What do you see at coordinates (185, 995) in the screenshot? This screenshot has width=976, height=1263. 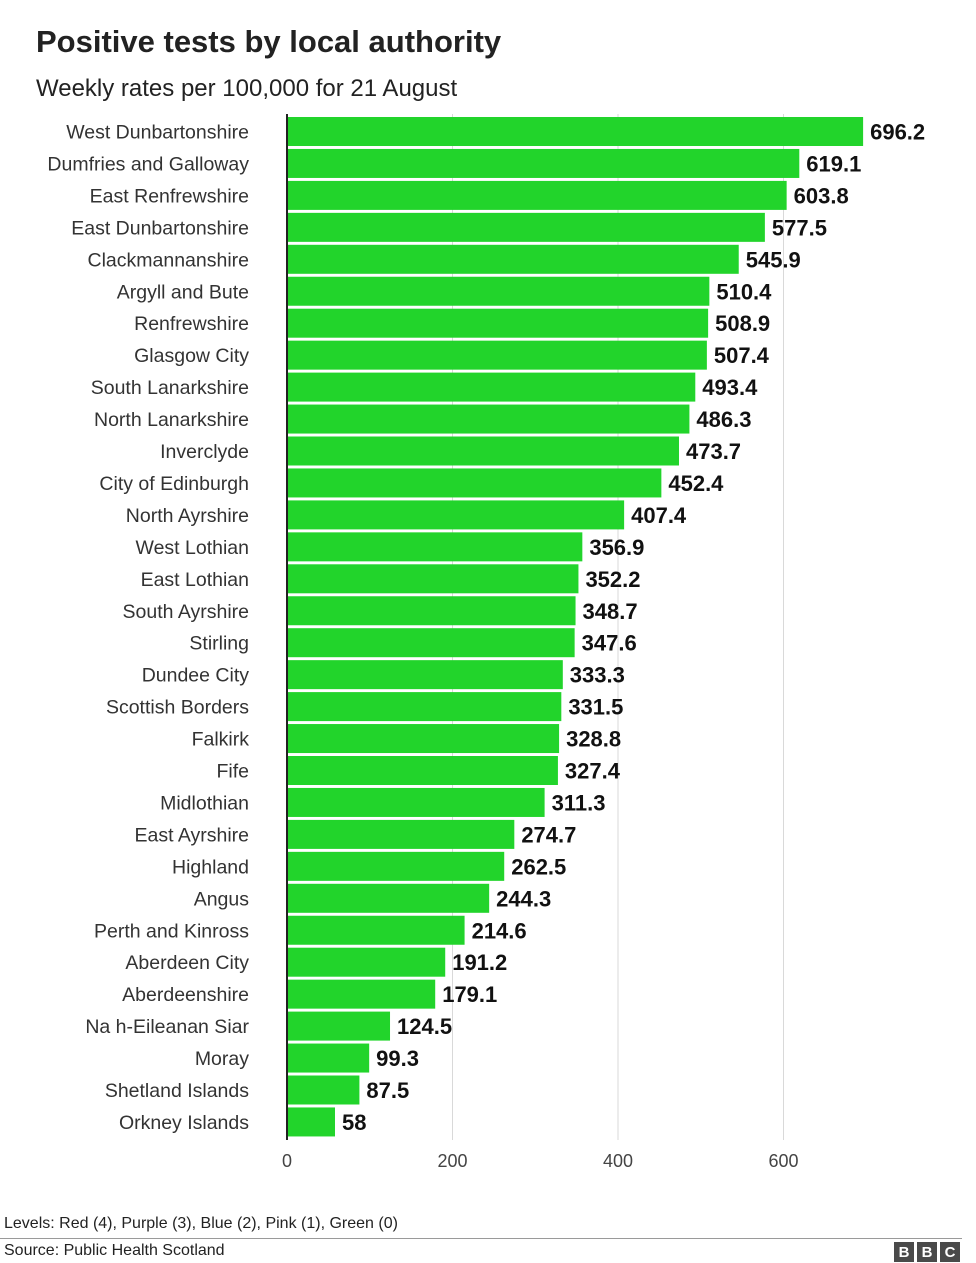 I see `category-label: Aberdeenshire` at bounding box center [185, 995].